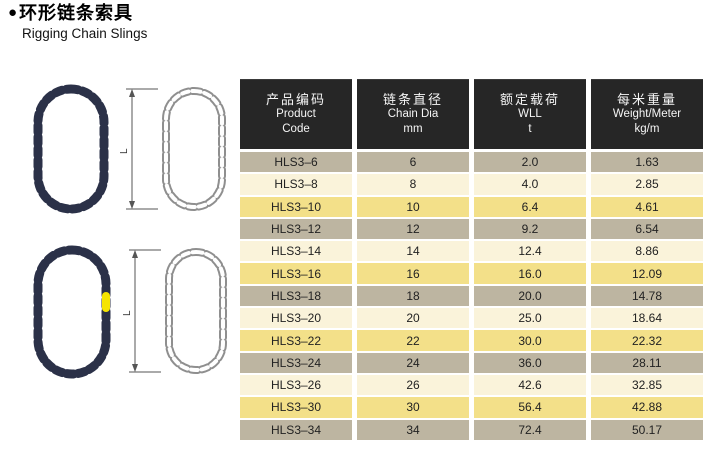 This screenshot has width=703, height=463. What do you see at coordinates (530, 229) in the screenshot?
I see `table-cell: 9.2` at bounding box center [530, 229].